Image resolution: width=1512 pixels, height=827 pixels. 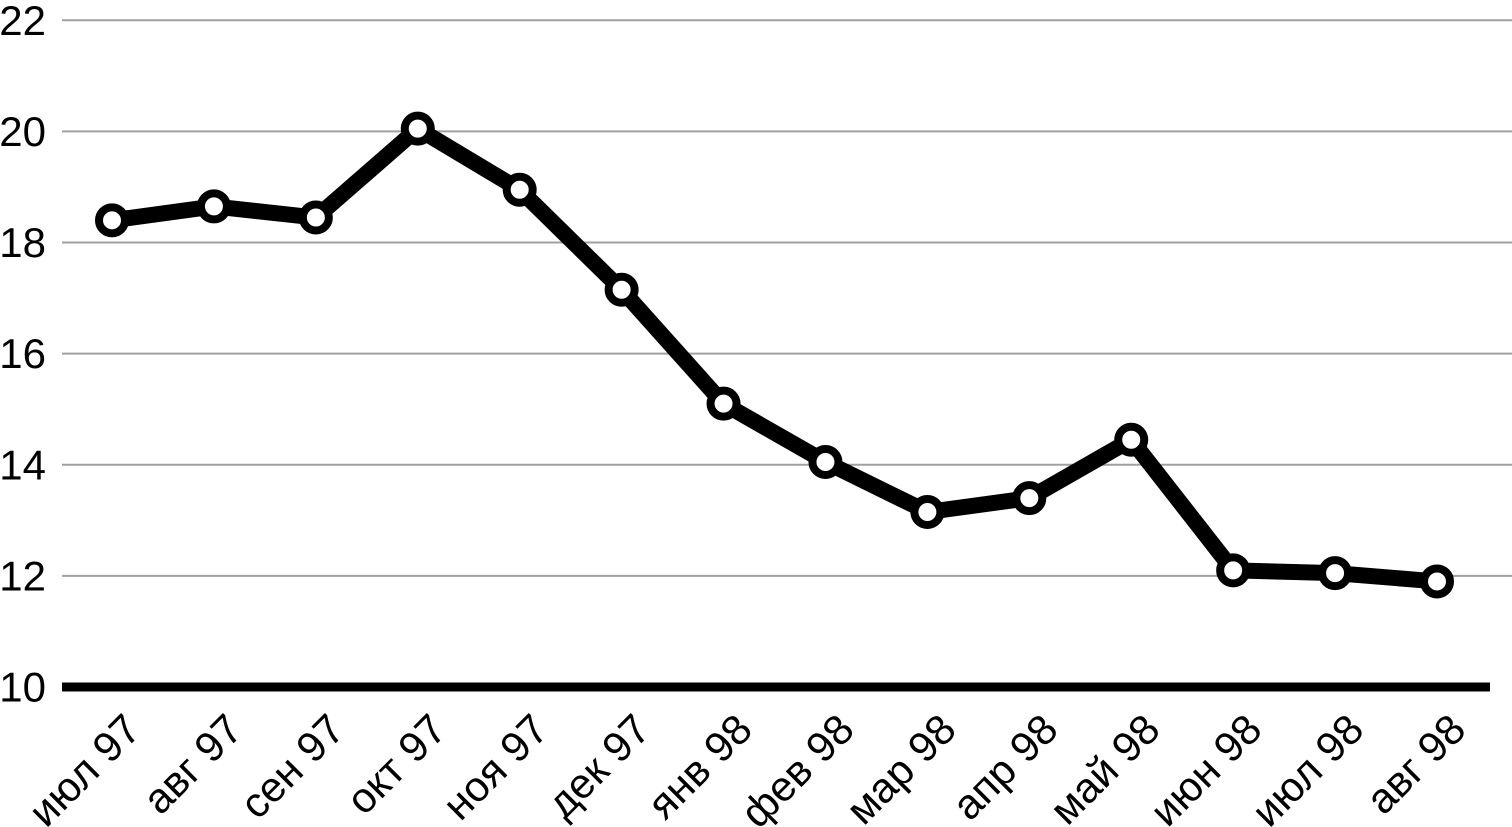 I want to click on x-tick-label-4: ноя 97, so click(x=496, y=766).